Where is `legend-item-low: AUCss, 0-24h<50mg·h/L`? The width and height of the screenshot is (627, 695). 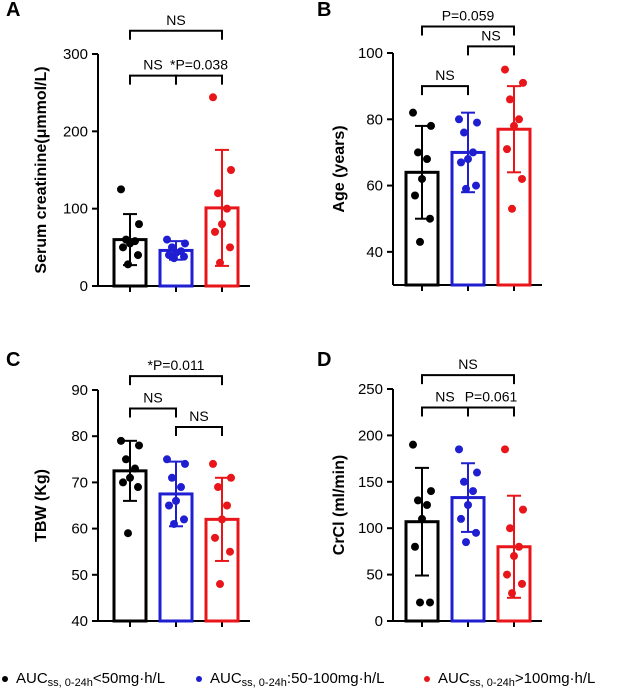 legend-item-low: AUCss, 0-24h<50mg·h/L is located at coordinates (83, 679).